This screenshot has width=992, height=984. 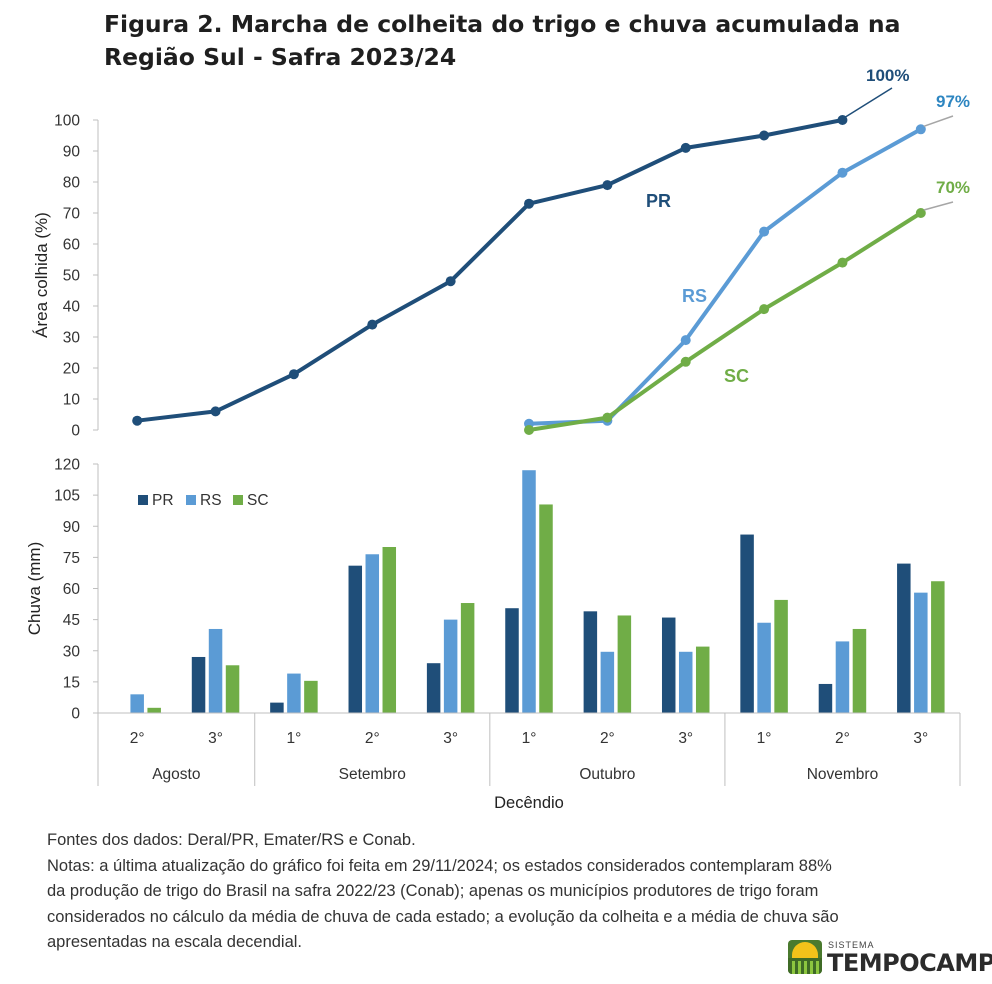 I want to click on logo-text: TEMPOCAMPO, so click(x=909, y=963).